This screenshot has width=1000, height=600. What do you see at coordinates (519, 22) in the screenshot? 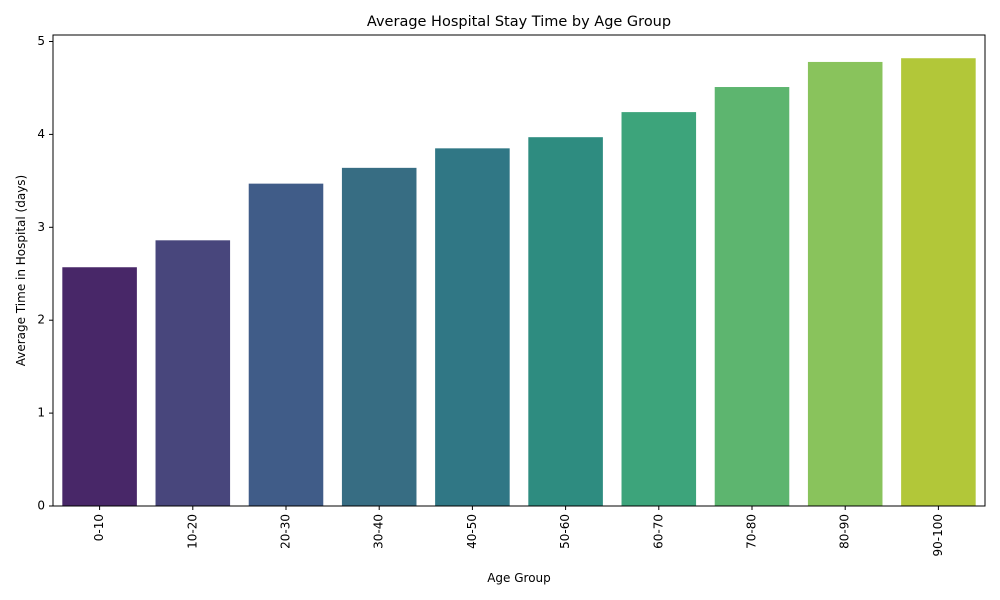
I see `chart-title: Average Hospital Stay Time by Age Group` at bounding box center [519, 22].